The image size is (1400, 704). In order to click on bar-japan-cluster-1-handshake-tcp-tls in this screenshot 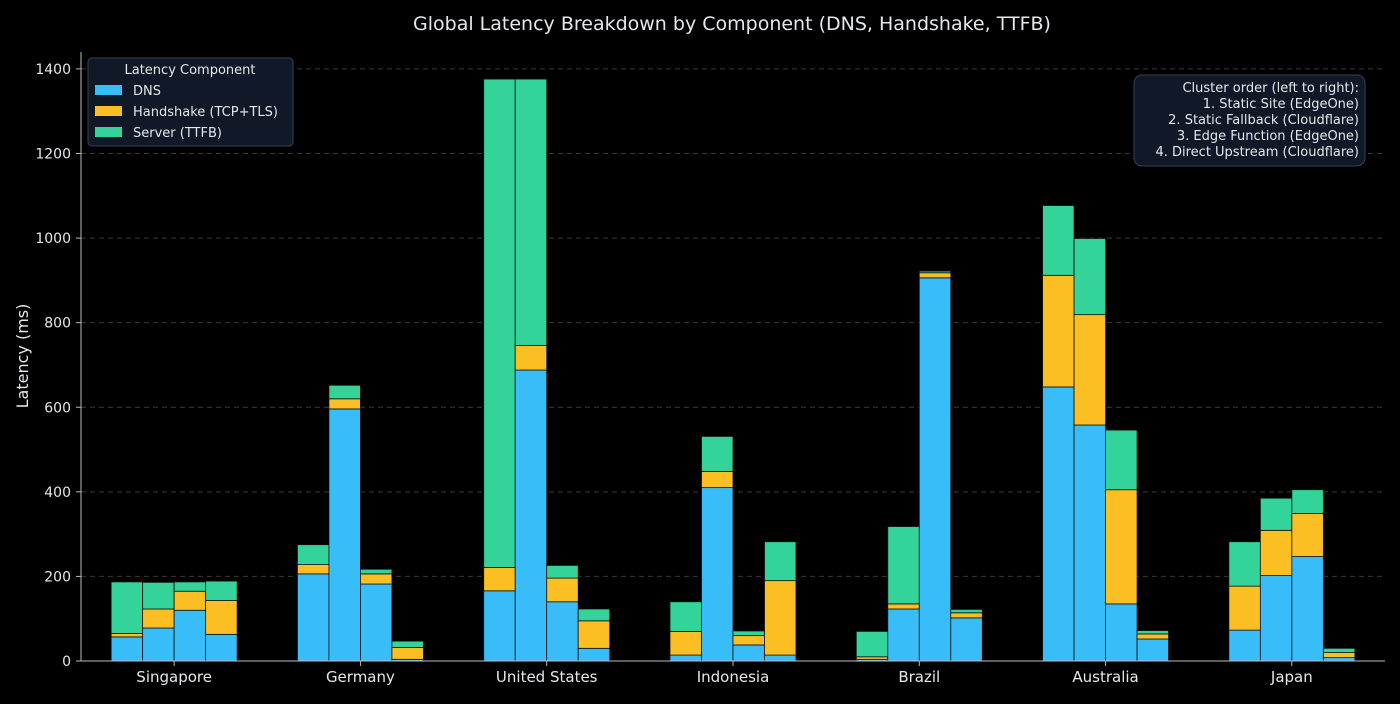, I will do `click(1244, 608)`.